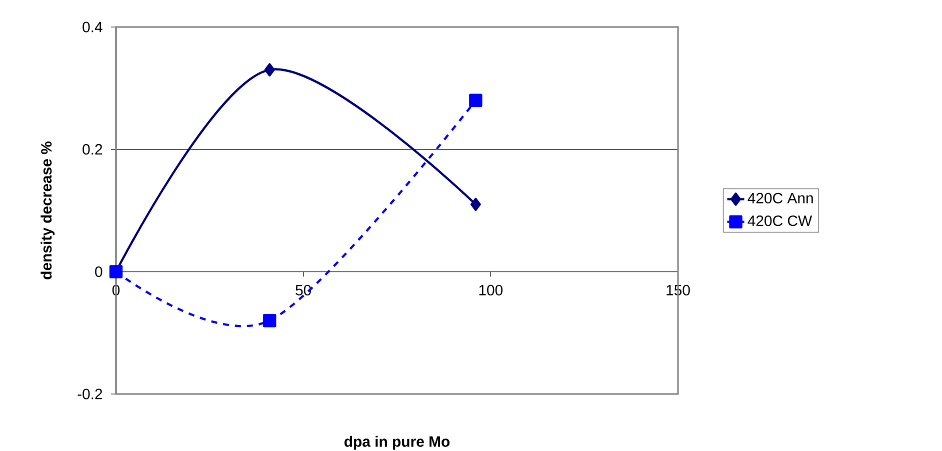 The width and height of the screenshot is (942, 451). Describe the element at coordinates (92, 27) in the screenshot. I see `y-tick-label: 0.4` at that location.